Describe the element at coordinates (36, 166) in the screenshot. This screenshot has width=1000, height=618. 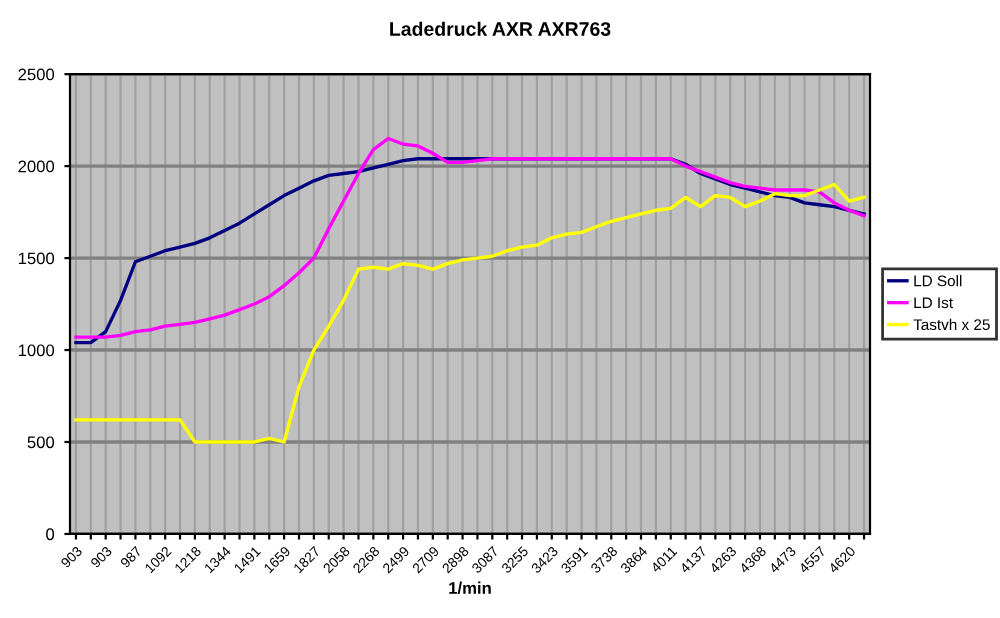
I see `y-tick-label: 2000` at that location.